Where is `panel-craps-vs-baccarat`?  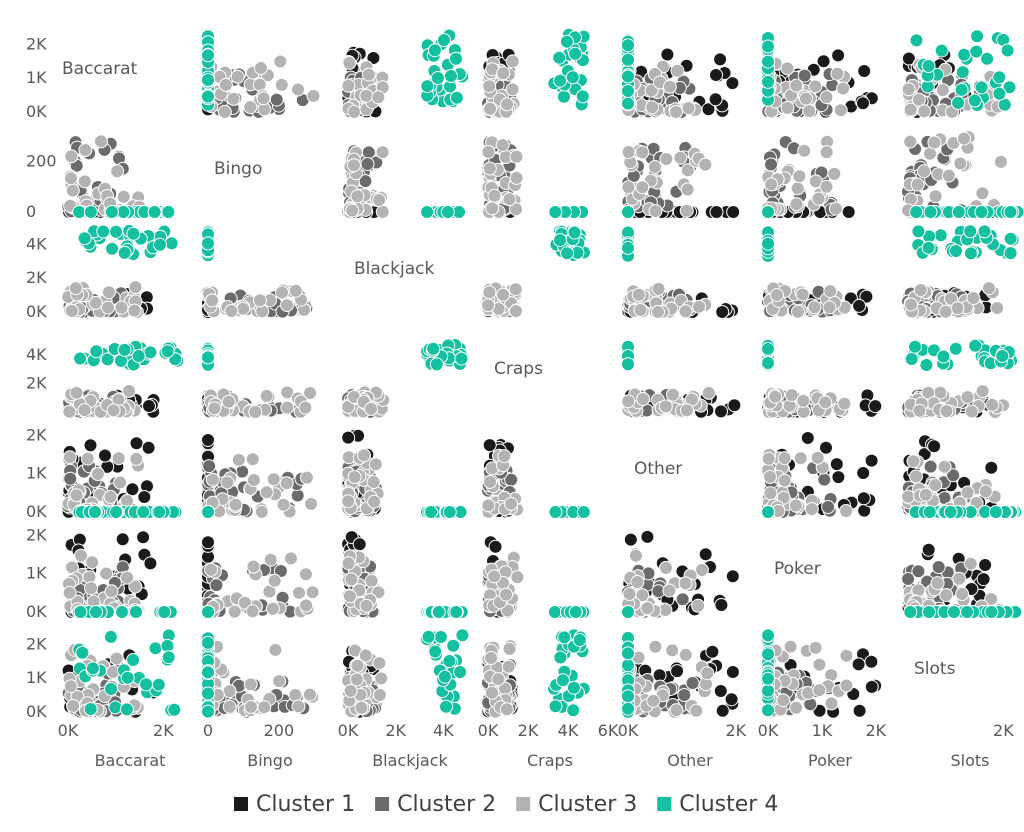
panel-craps-vs-baccarat is located at coordinates (123, 378).